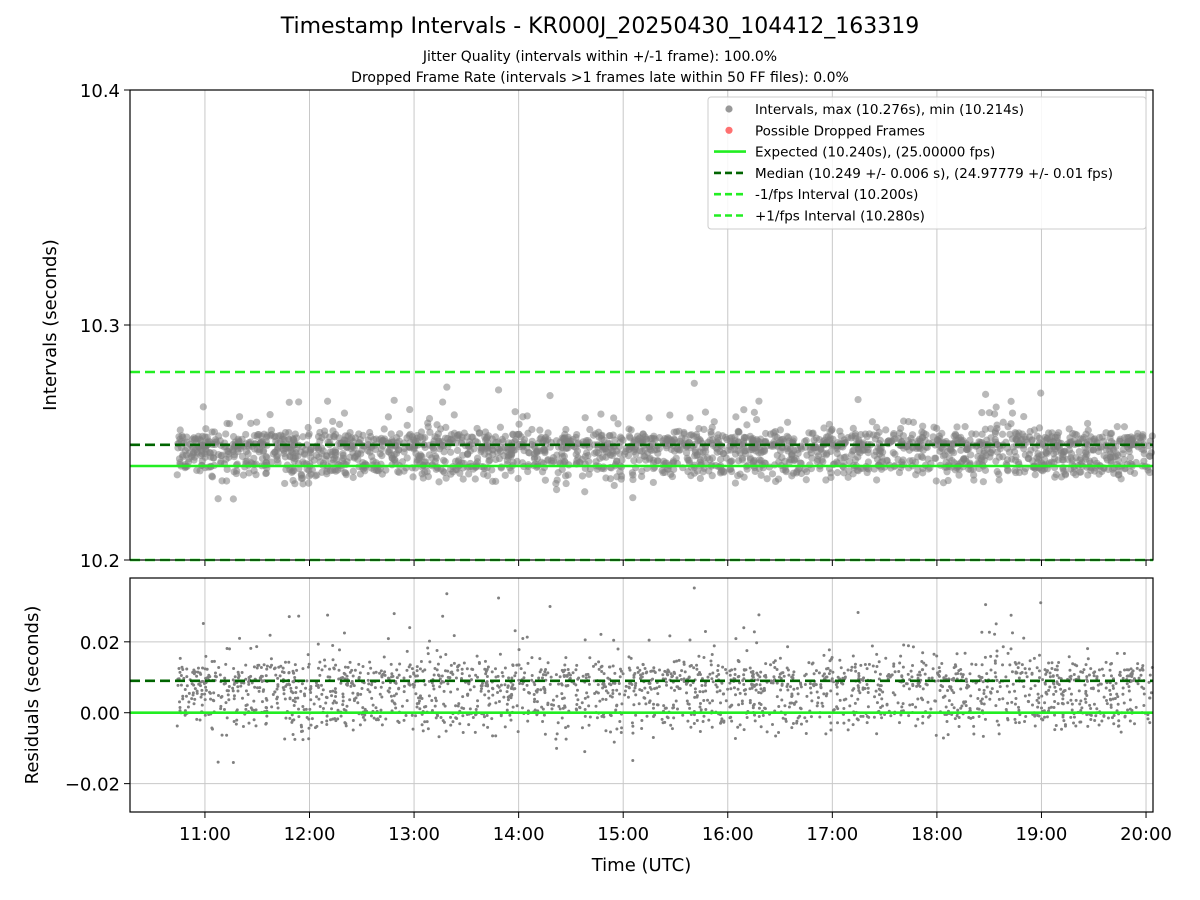 This screenshot has height=900, width=1200. Describe the element at coordinates (832, 834) in the screenshot. I see `x-tick-label: 17:00` at that location.